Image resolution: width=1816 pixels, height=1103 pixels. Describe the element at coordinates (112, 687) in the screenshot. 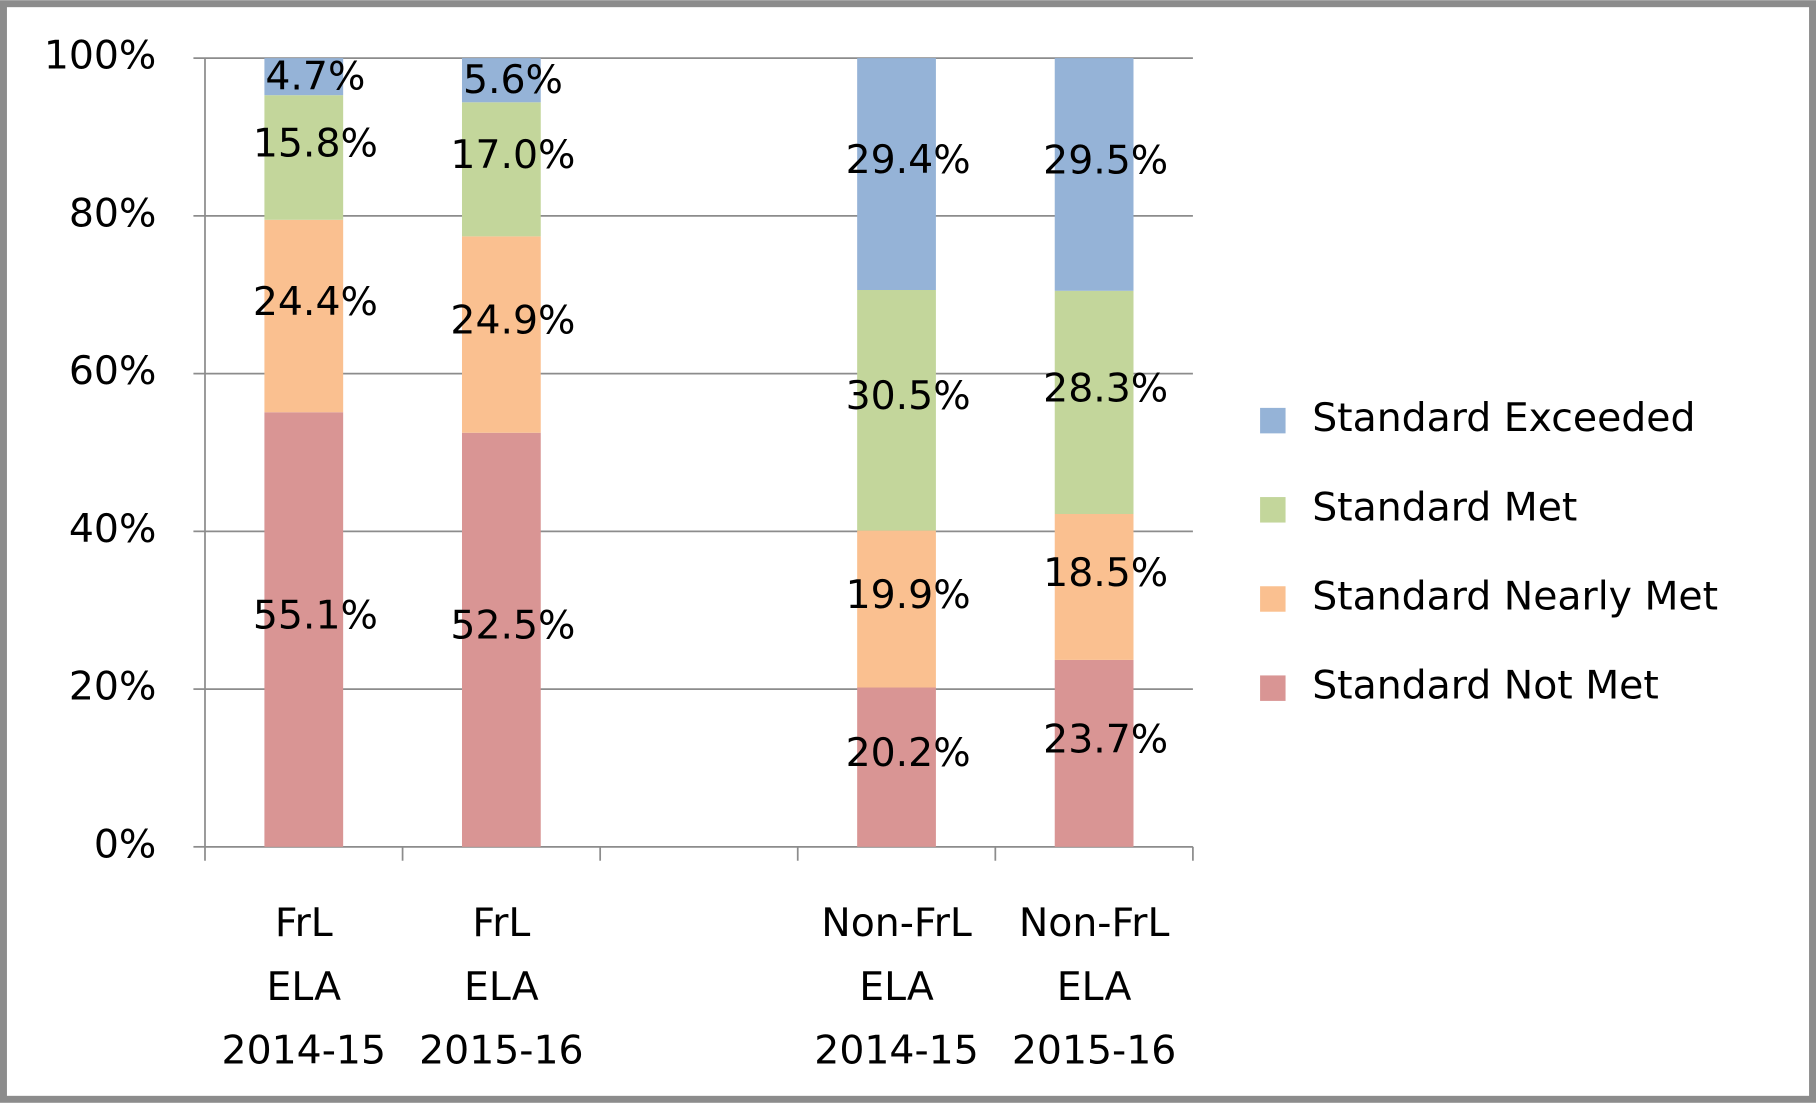

I see `y-tick-label: 20%` at that location.